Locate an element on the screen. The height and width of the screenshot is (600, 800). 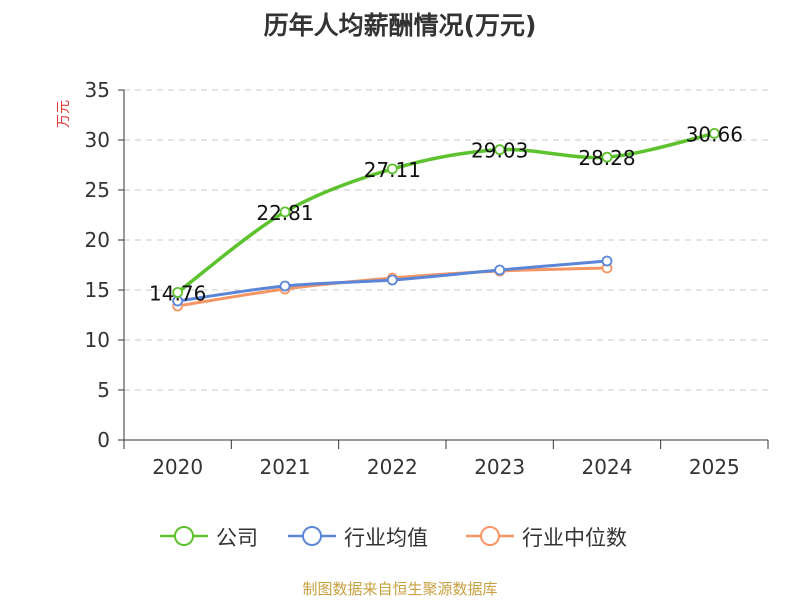
chart-legend: 公司 行业均值 行业中位数 is located at coordinates (400, 536).